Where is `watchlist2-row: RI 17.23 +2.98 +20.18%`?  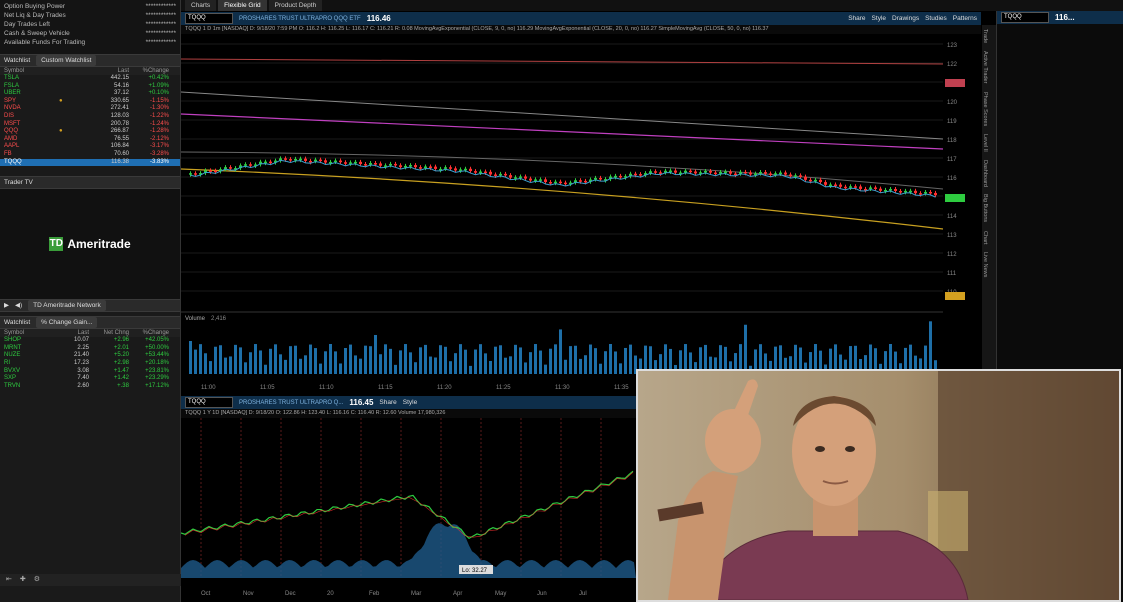 watchlist2-row: RI 17.23 +2.98 +20.18% is located at coordinates (90, 364).